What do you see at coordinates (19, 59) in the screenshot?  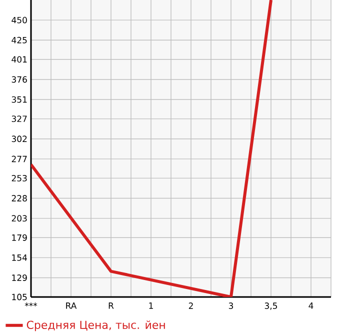 I see `y-tick-label: 401` at bounding box center [19, 59].